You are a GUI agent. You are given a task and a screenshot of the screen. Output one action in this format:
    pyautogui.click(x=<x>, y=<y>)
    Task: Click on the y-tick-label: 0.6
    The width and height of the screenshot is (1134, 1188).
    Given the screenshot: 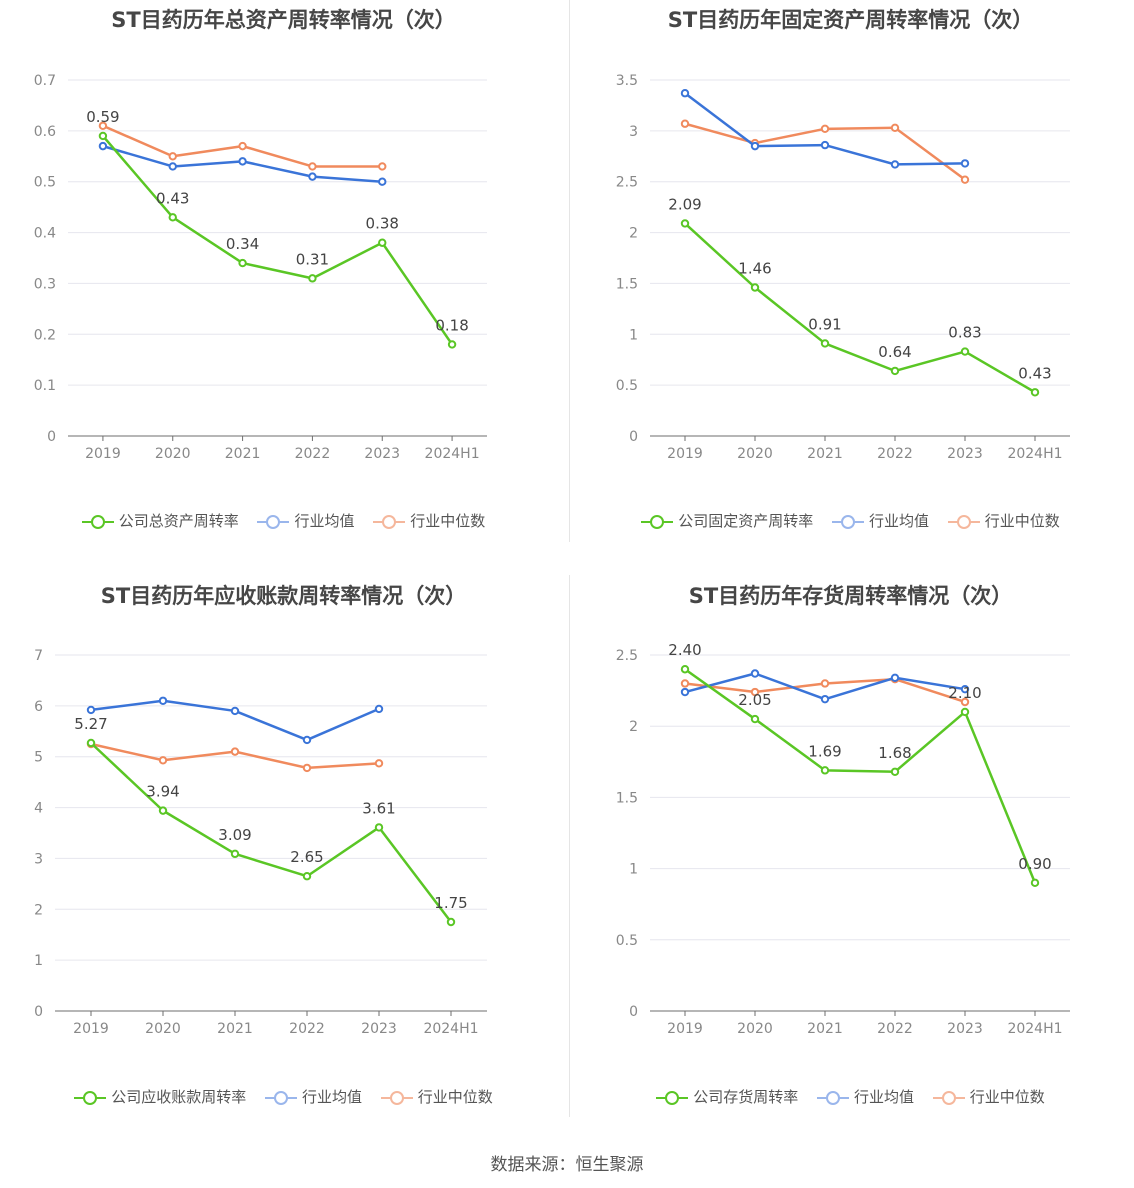 What is the action you would take?
    pyautogui.click(x=45, y=132)
    